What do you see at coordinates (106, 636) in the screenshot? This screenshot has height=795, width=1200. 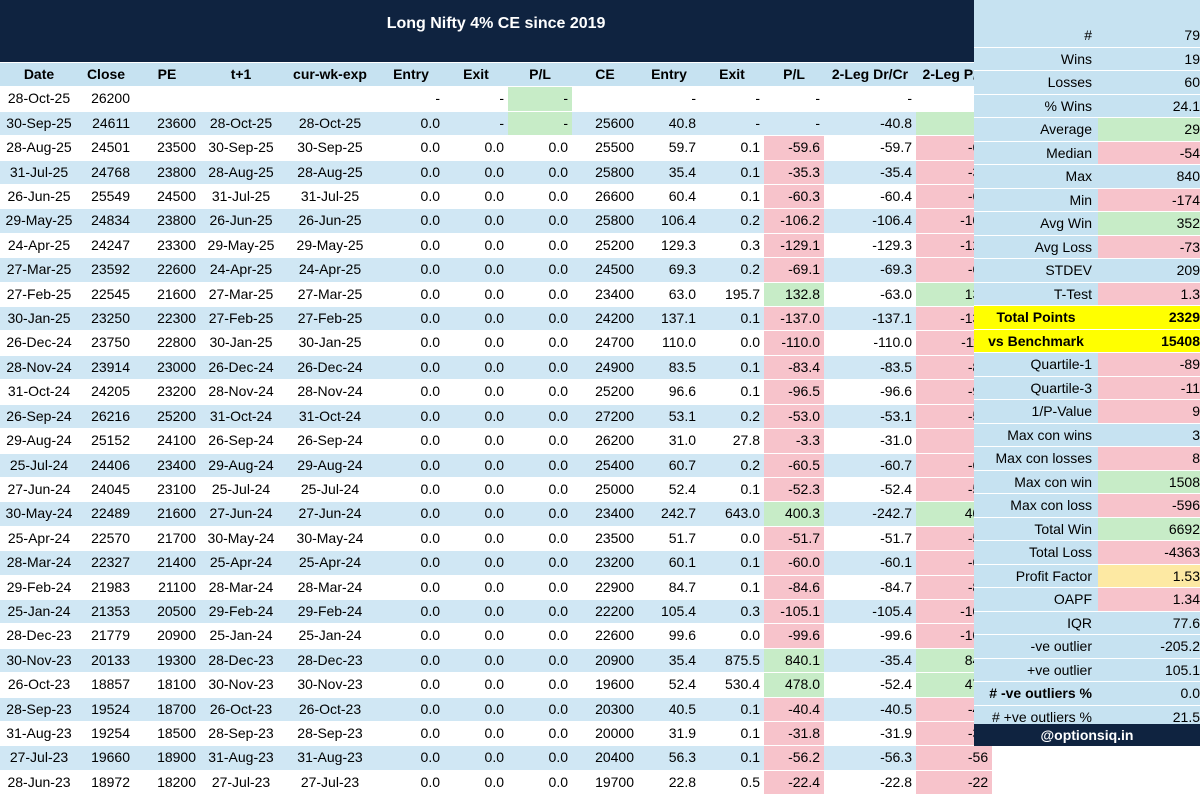 I see `table-cell: 21779` at bounding box center [106, 636].